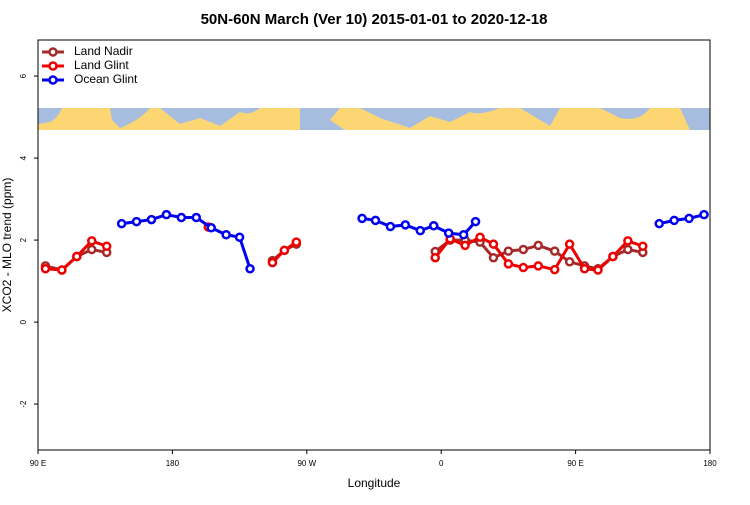 The height and width of the screenshot is (505, 750). Describe the element at coordinates (23, 321) in the screenshot. I see `y-tick-label: 0` at that location.